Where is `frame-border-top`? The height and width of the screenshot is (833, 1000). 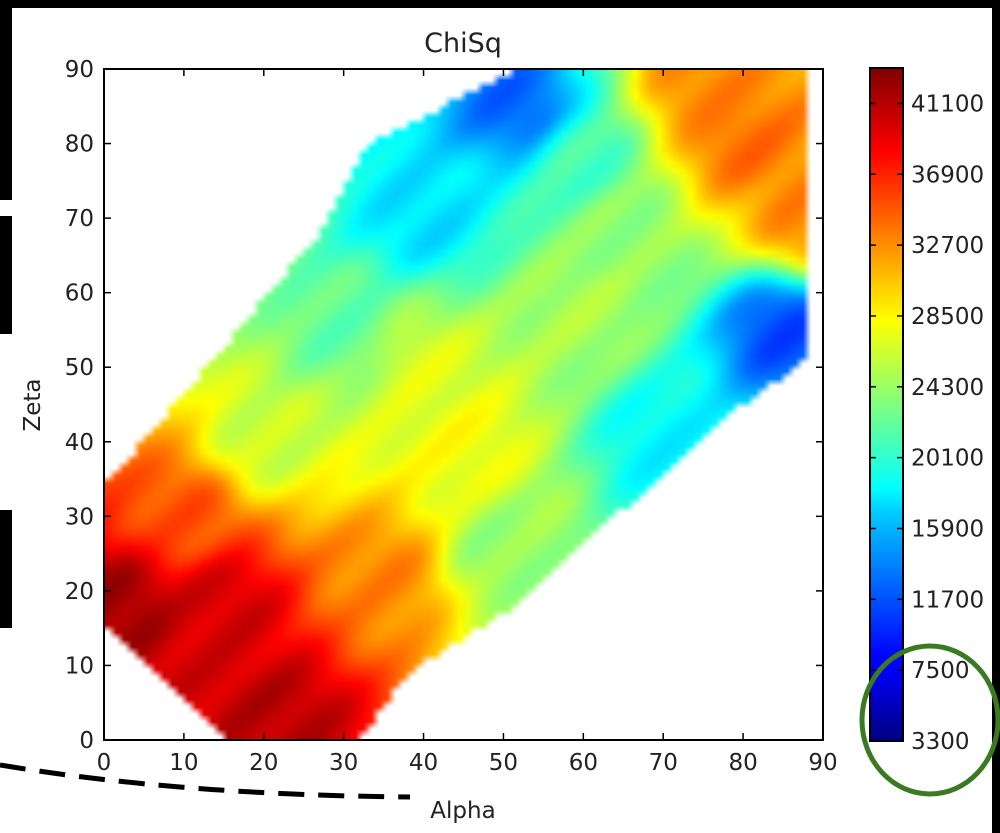
frame-border-top is located at coordinates (500, 4).